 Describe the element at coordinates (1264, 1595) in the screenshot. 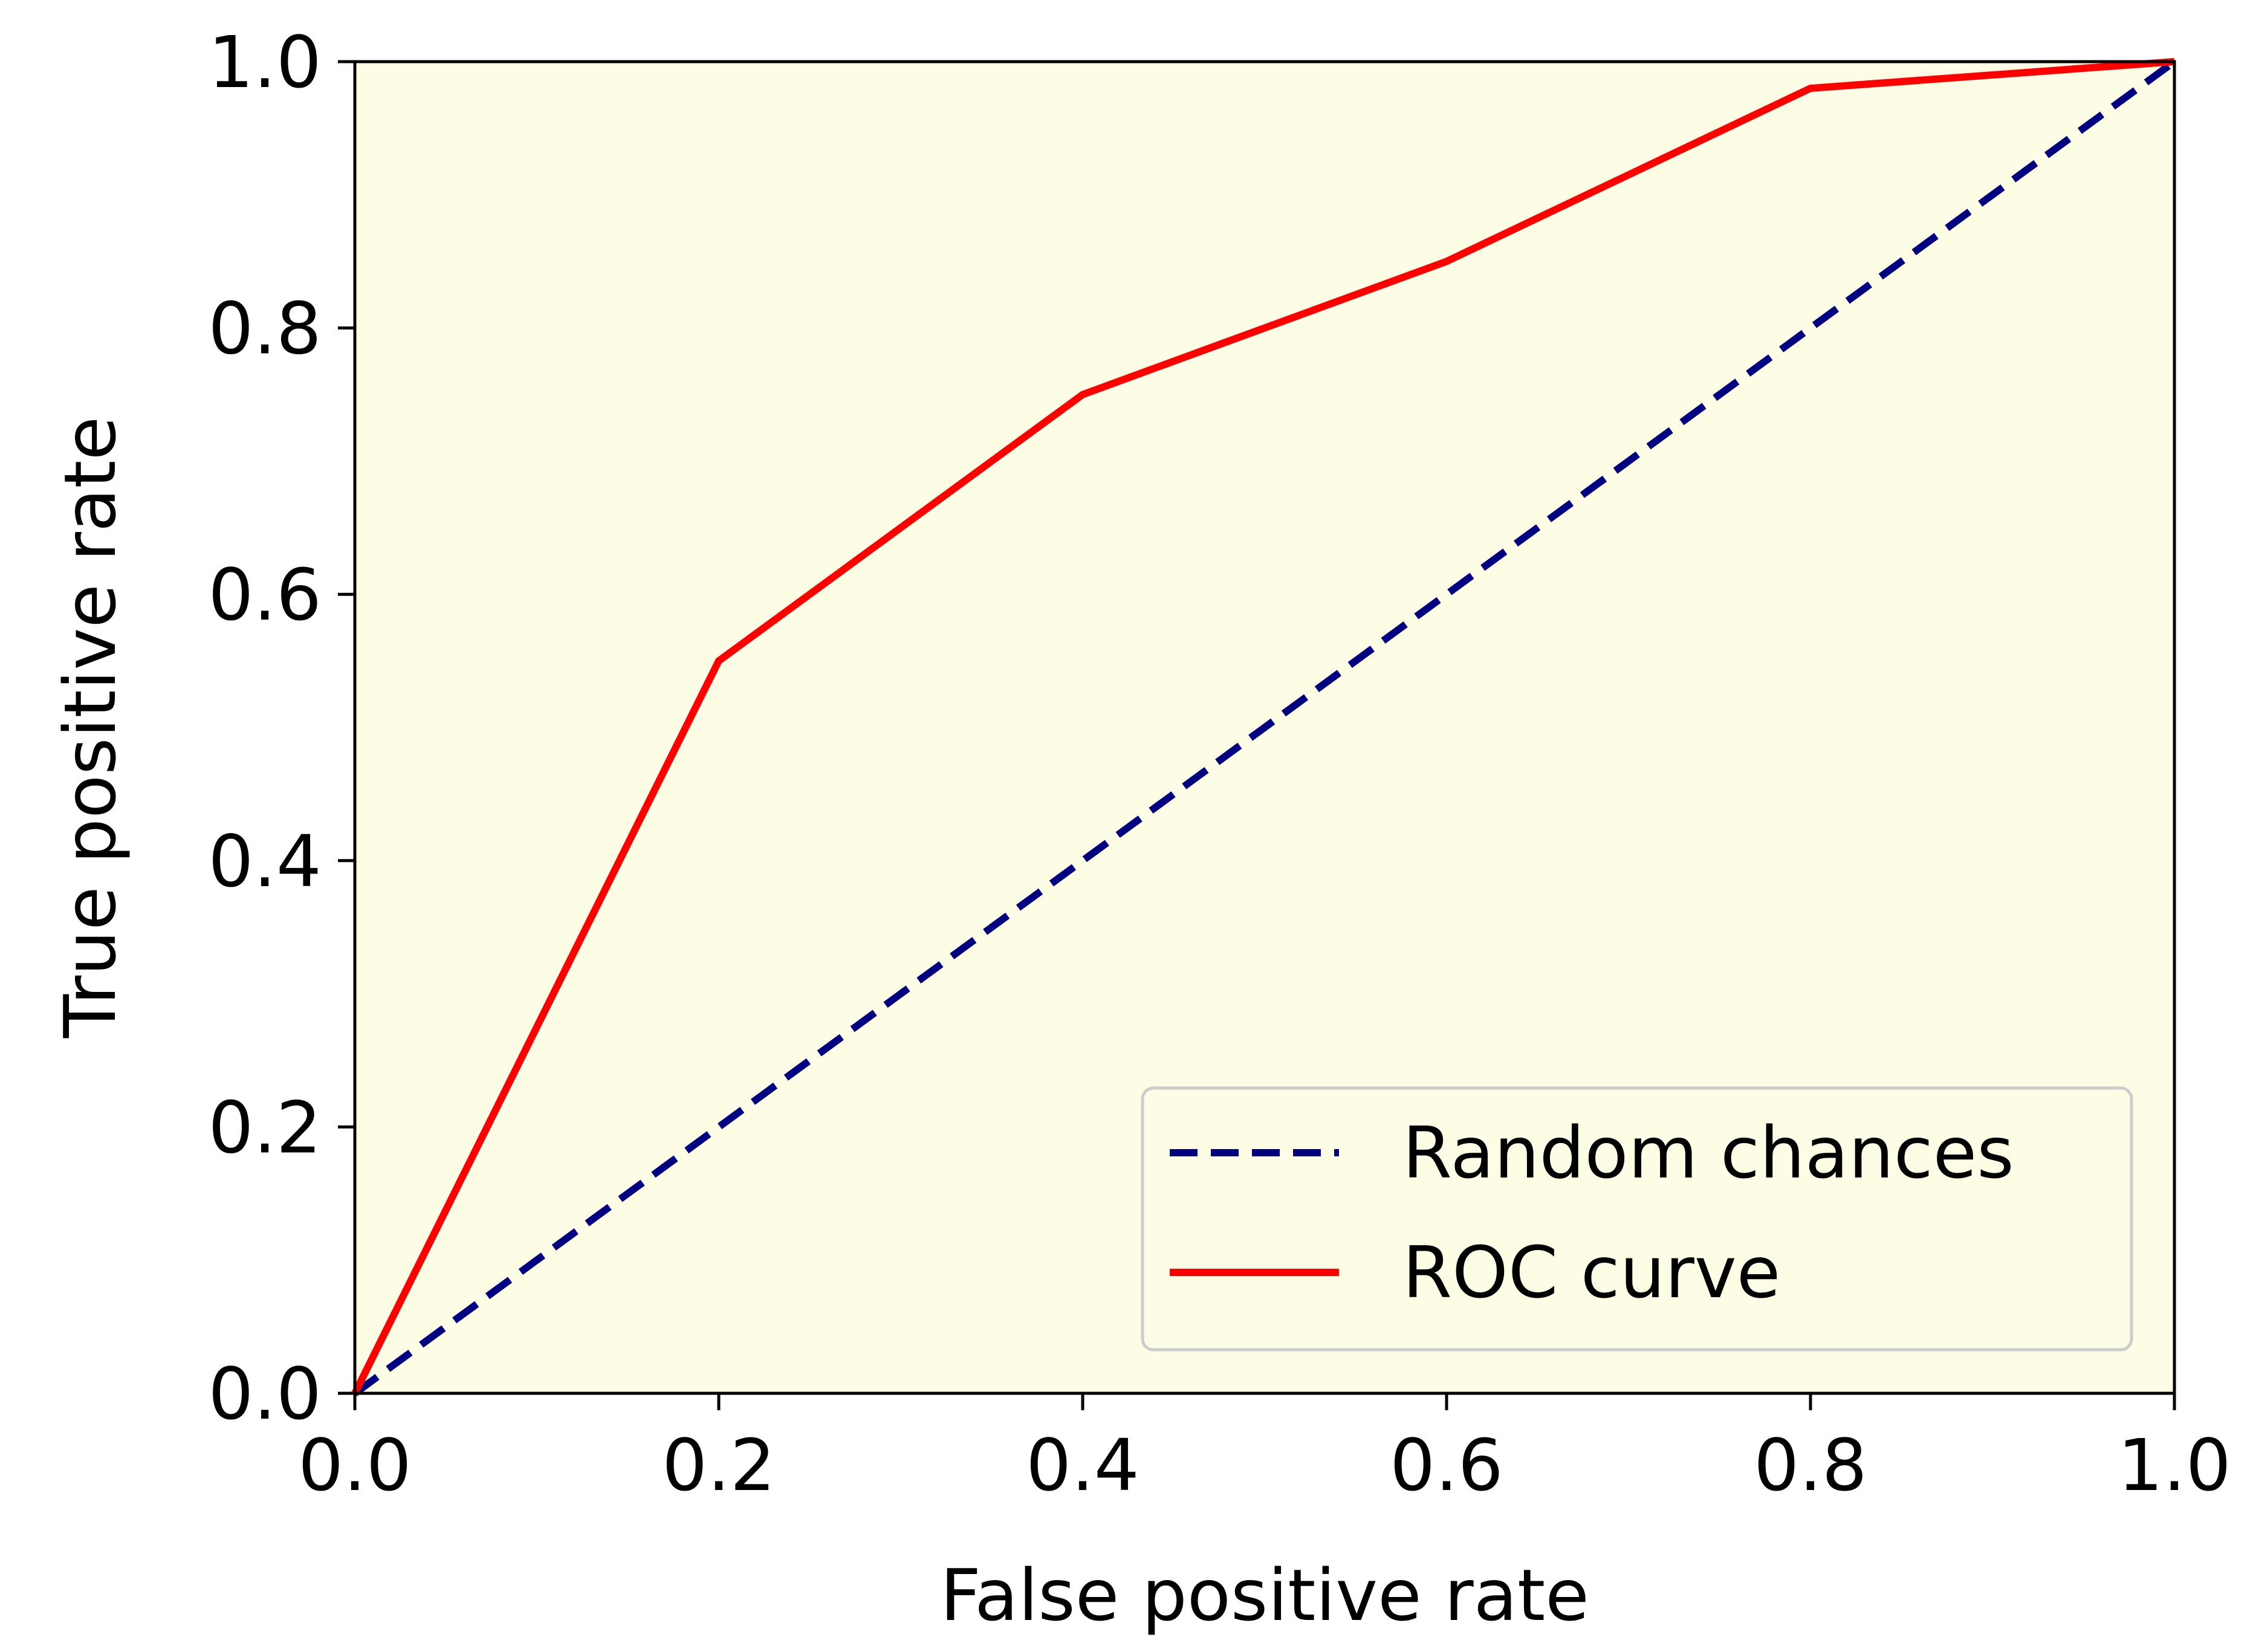

I see `x-axis-label: False positive rate` at that location.